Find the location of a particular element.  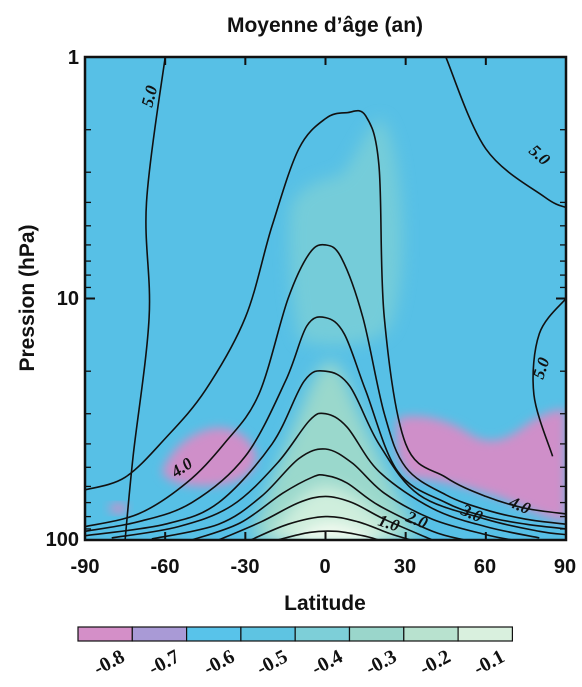

colorbar-label: -0.3 is located at coordinates (381, 663).